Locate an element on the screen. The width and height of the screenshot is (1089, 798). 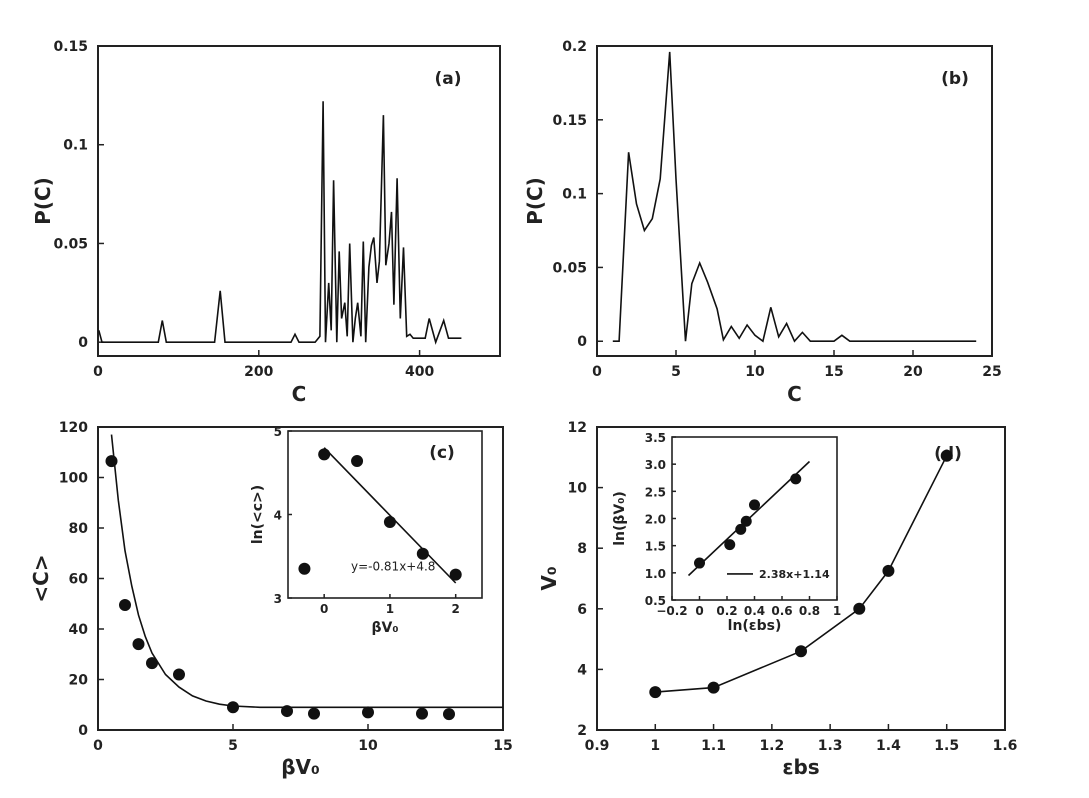
x-axis-label: C is located at coordinates (299, 394).